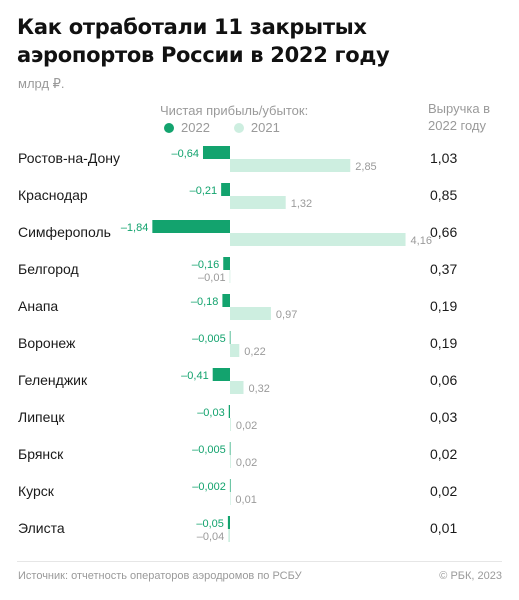 The height and width of the screenshot is (600, 519). I want to click on legend-swatch-2022, so click(169, 127).